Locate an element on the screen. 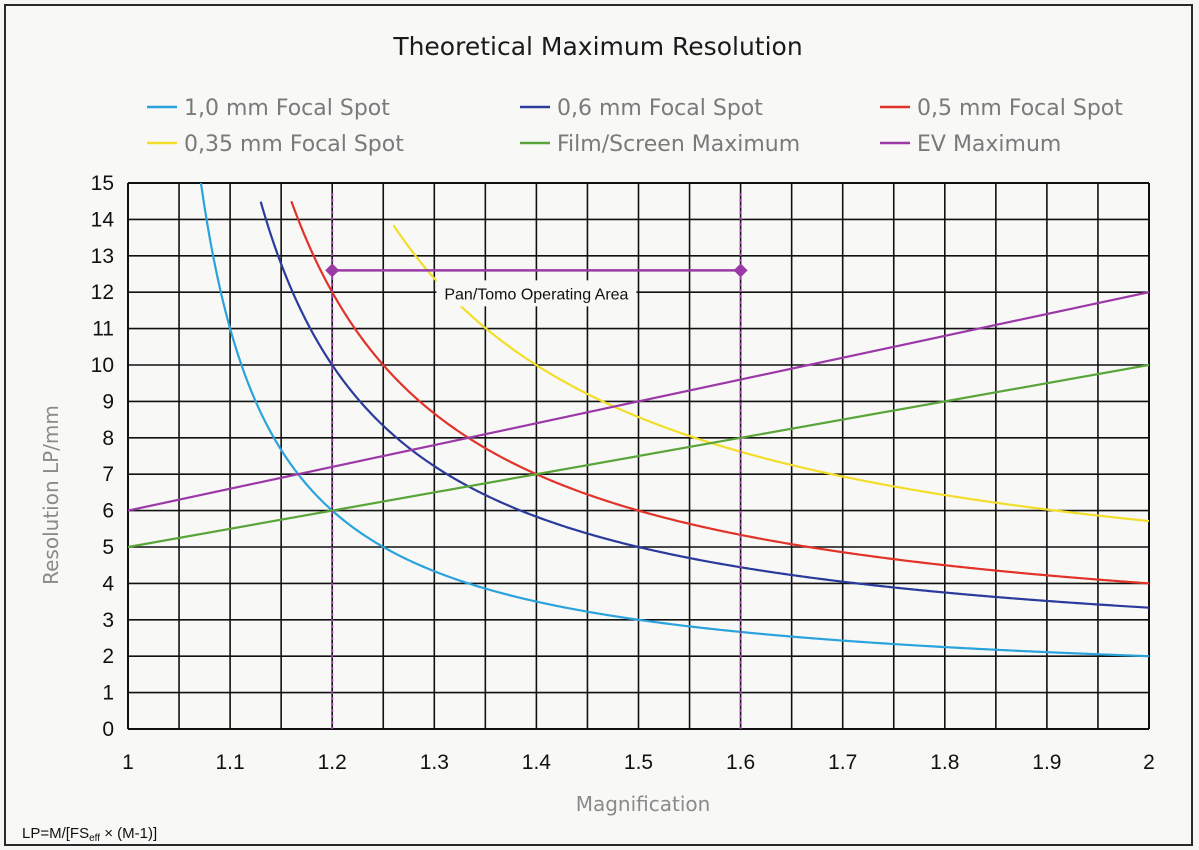 The image size is (1199, 850). annotation-label: Pan/Tomo Operating Area is located at coordinates (536, 294).